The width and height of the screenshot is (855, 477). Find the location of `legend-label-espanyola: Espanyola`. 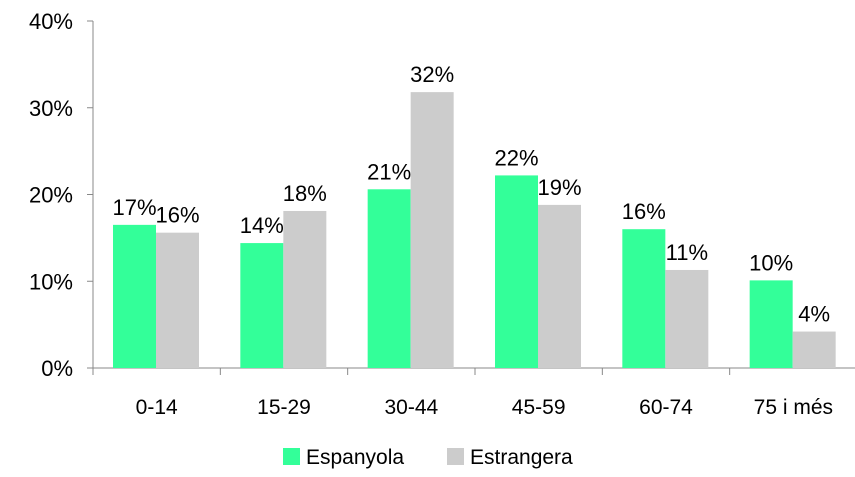

legend-label-espanyola: Espanyola is located at coordinates (355, 457).